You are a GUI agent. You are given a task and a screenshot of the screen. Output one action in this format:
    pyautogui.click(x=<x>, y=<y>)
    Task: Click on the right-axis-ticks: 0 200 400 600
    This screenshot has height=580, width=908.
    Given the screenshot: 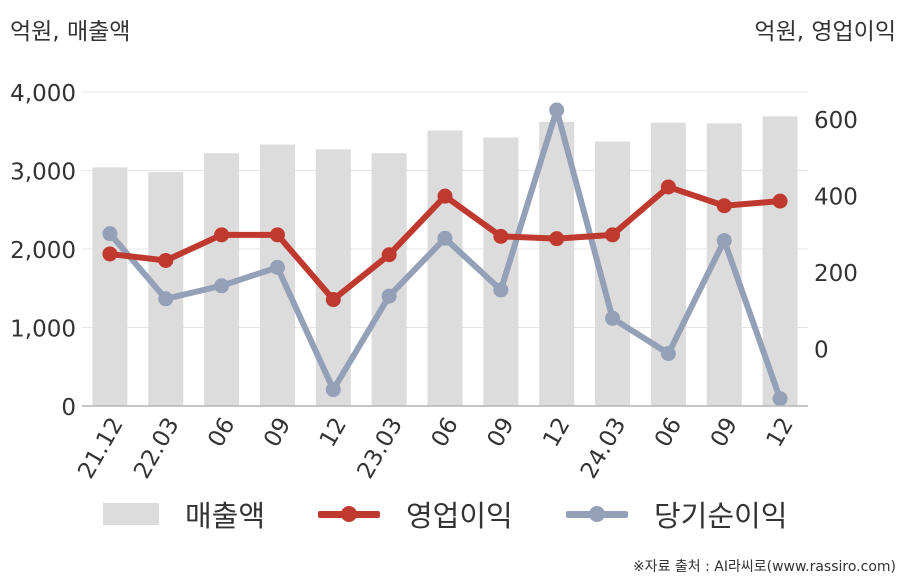 What is the action you would take?
    pyautogui.click(x=836, y=236)
    